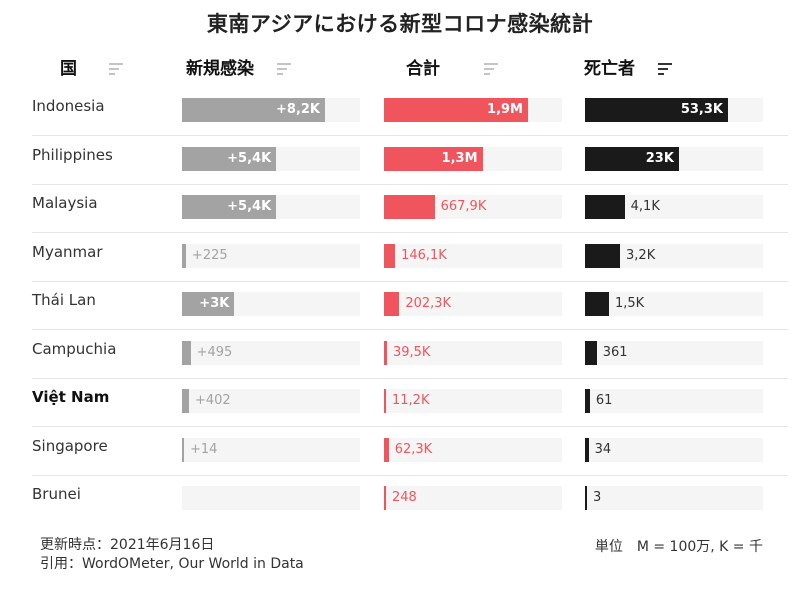 The width and height of the screenshot is (800, 614). I want to click on new-cases-label: +8,2K, so click(298, 109).